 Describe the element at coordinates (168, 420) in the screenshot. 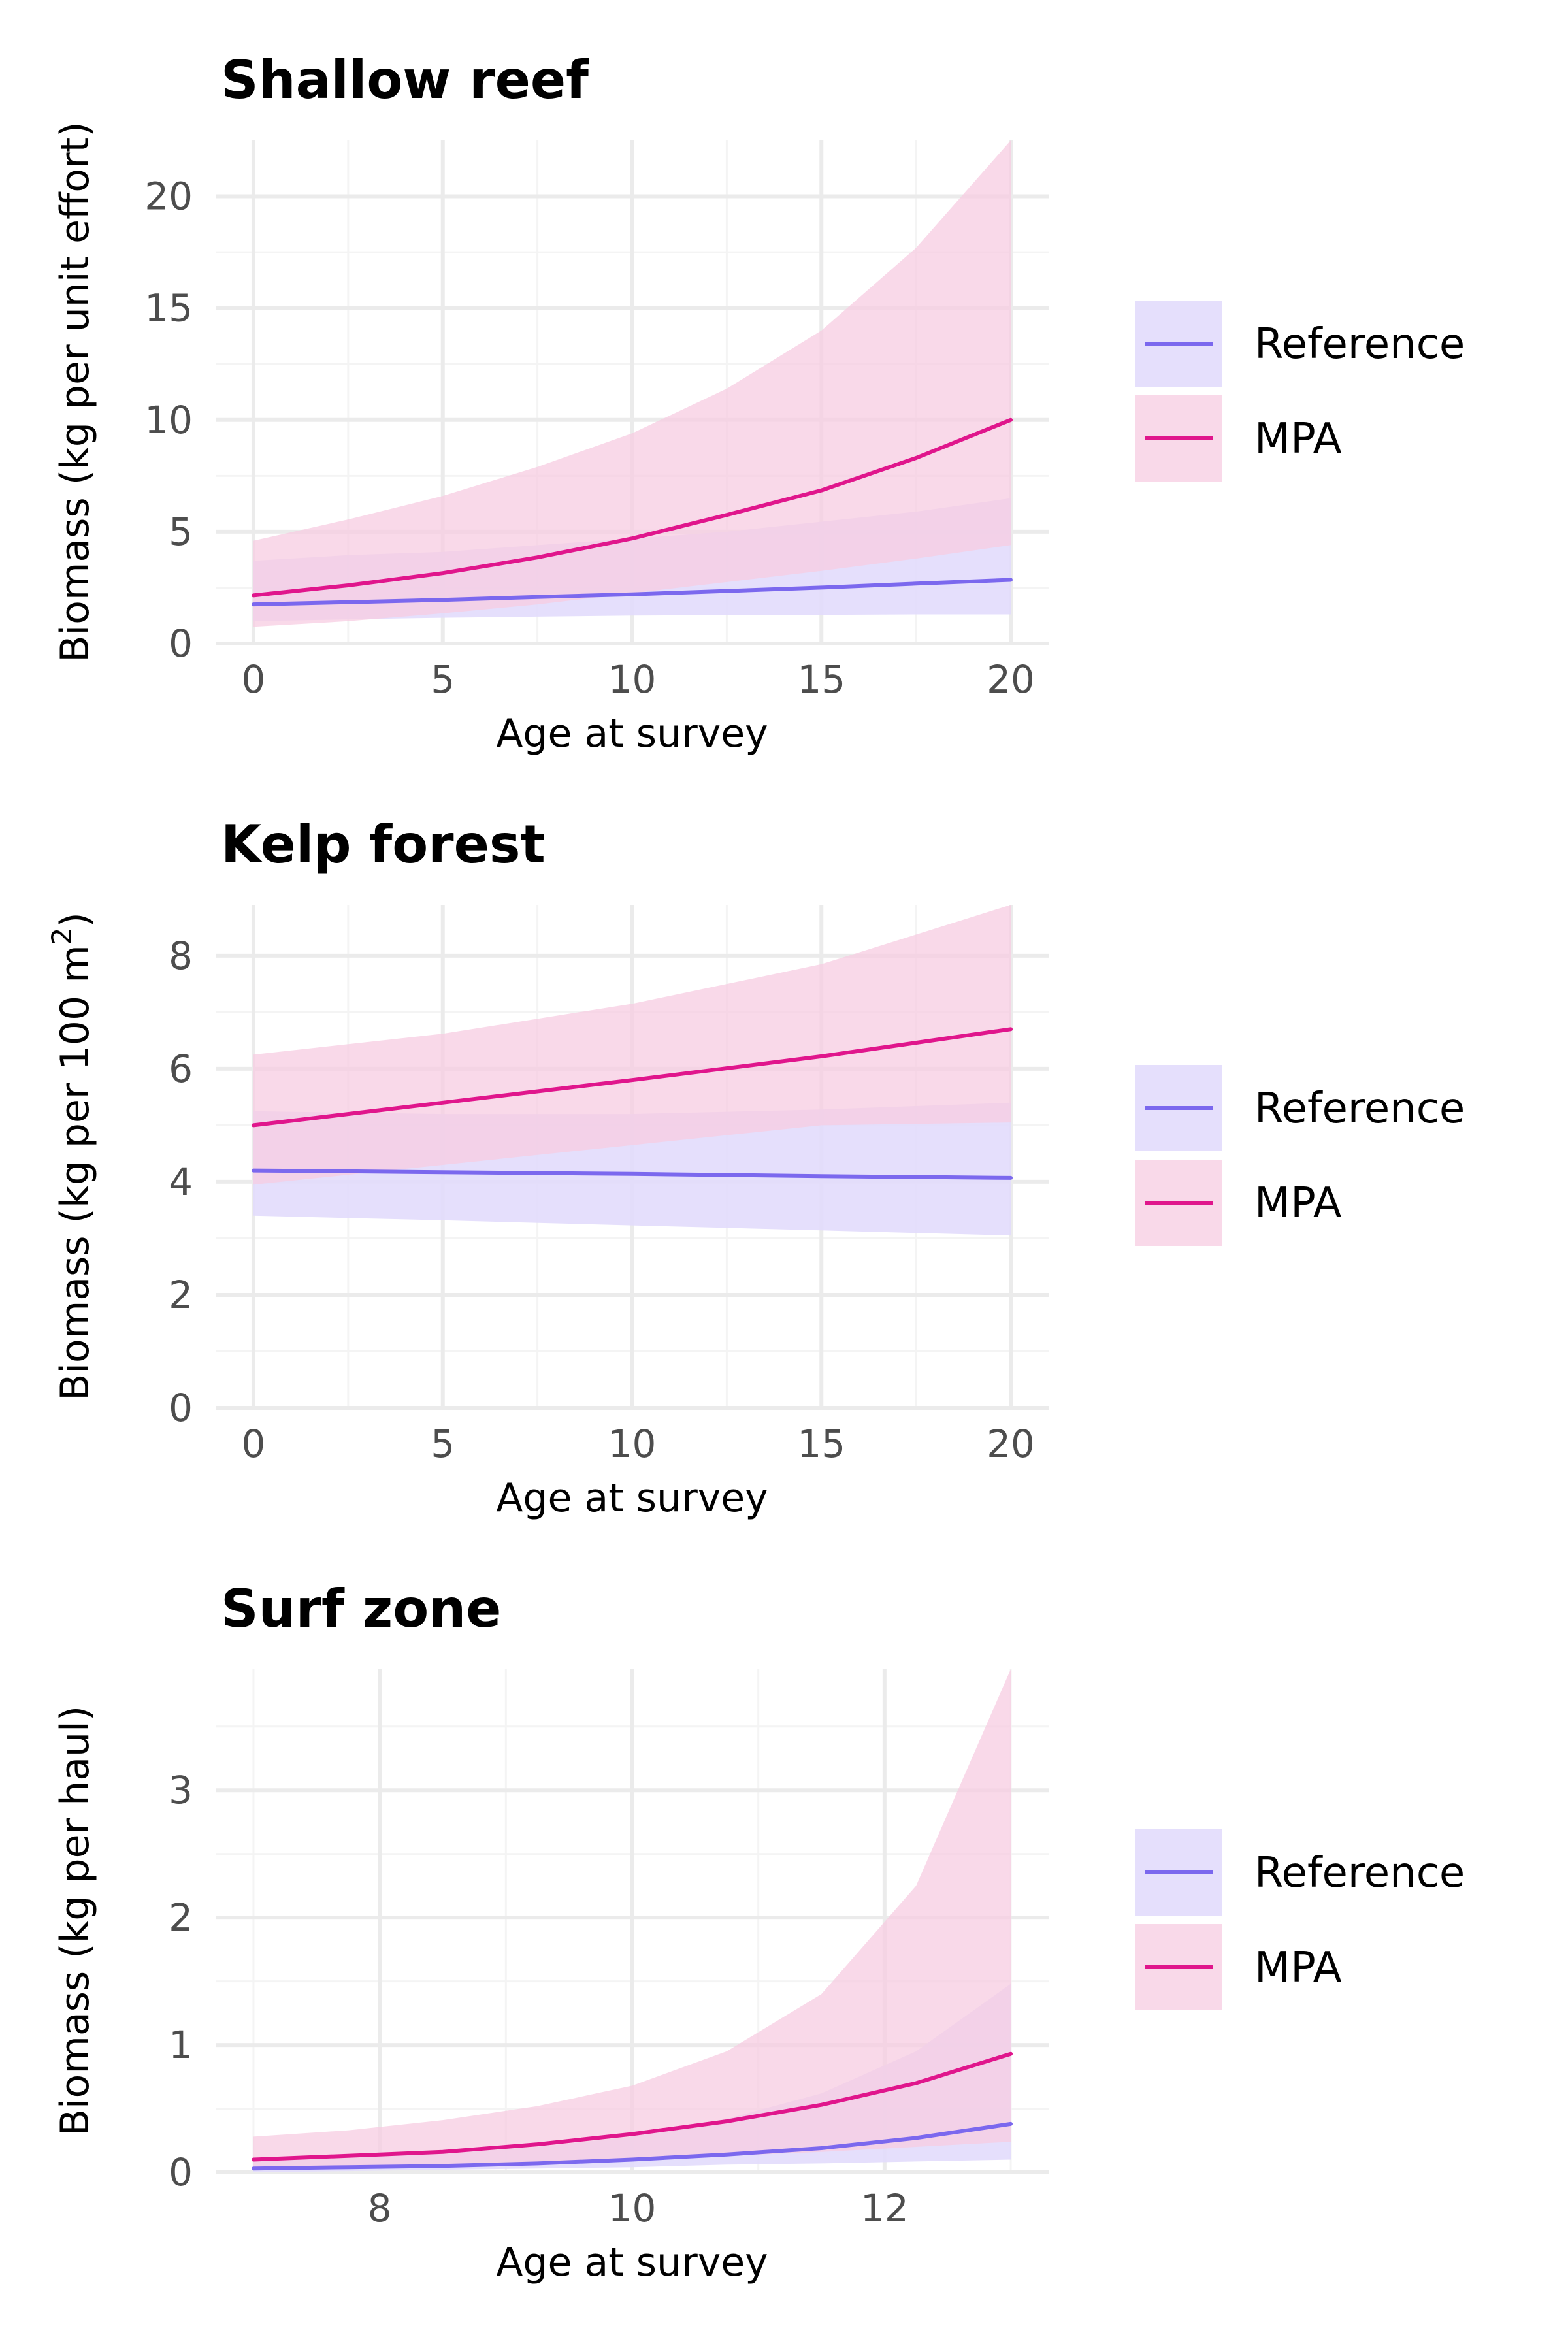

I see `y-tick-label: 10` at that location.